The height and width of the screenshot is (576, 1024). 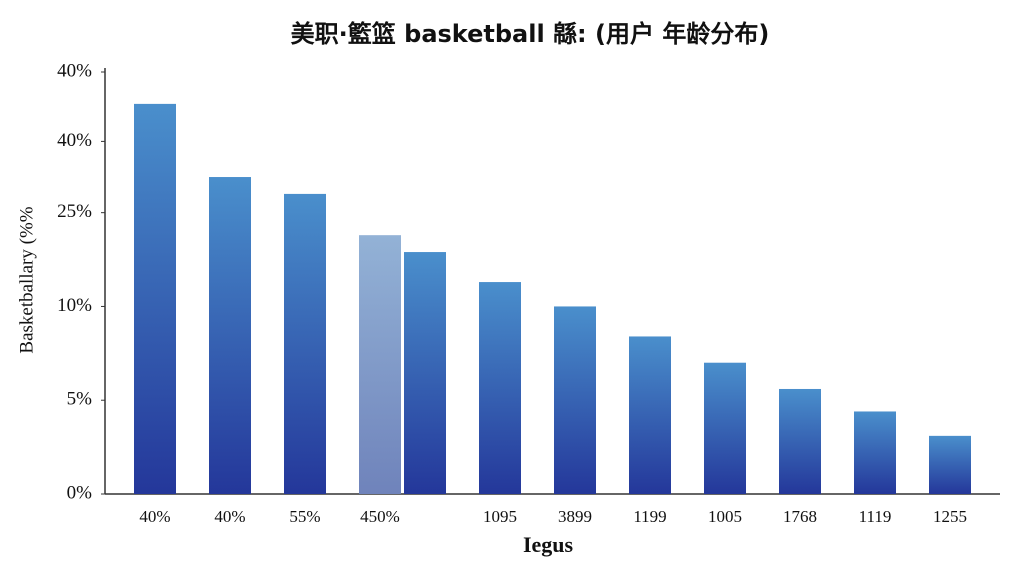 What do you see at coordinates (80, 399) in the screenshot?
I see `y-tick-label: 5%` at bounding box center [80, 399].